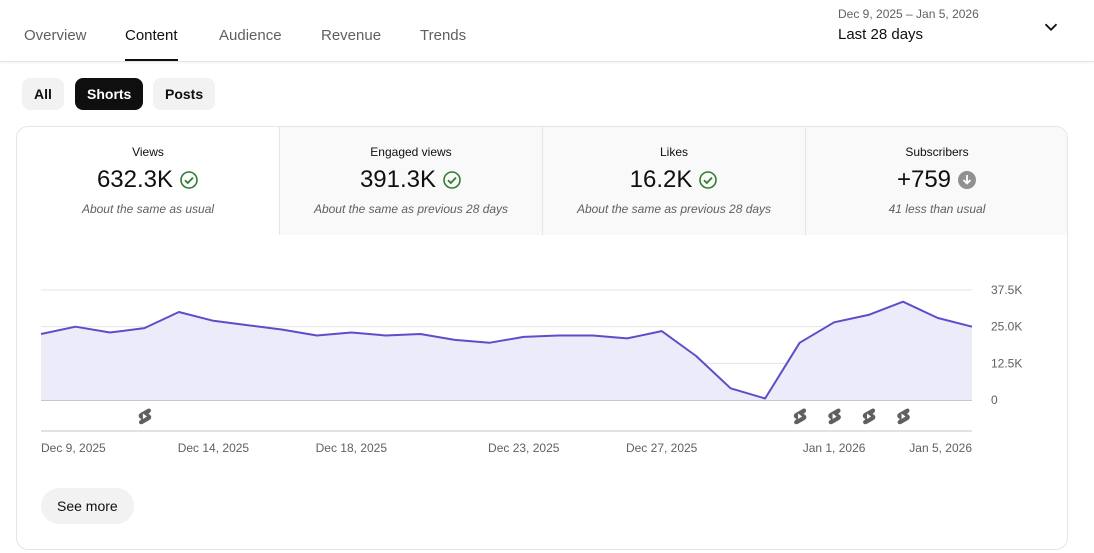  Describe the element at coordinates (351, 35) in the screenshot. I see `tab-revenue: Revenue` at that location.